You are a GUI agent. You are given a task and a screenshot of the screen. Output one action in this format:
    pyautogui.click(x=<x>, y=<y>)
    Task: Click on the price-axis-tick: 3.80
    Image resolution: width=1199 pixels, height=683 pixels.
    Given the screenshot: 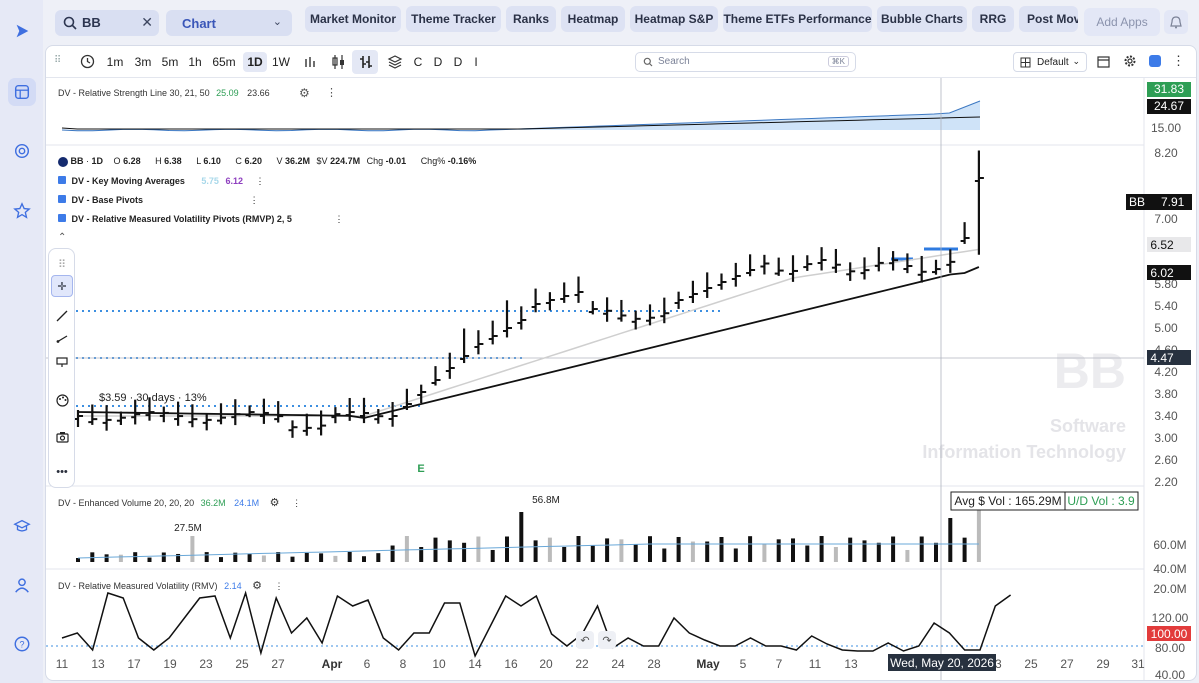 What is the action you would take?
    pyautogui.click(x=1166, y=394)
    